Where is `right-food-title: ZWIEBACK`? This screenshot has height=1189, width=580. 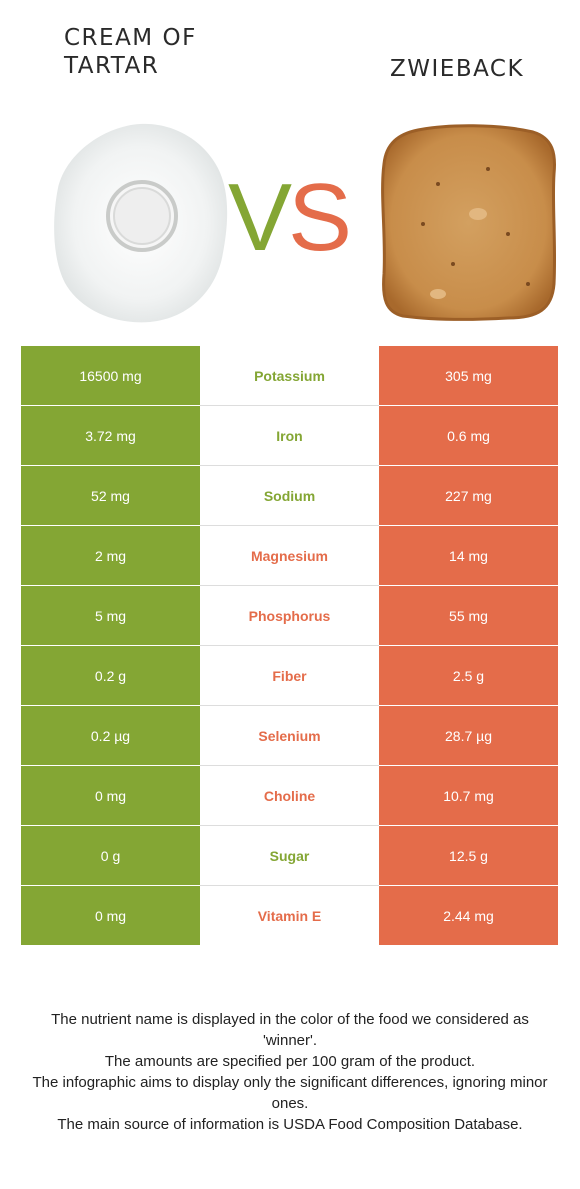
right-food-title: ZWIEBACK is located at coordinates (457, 69).